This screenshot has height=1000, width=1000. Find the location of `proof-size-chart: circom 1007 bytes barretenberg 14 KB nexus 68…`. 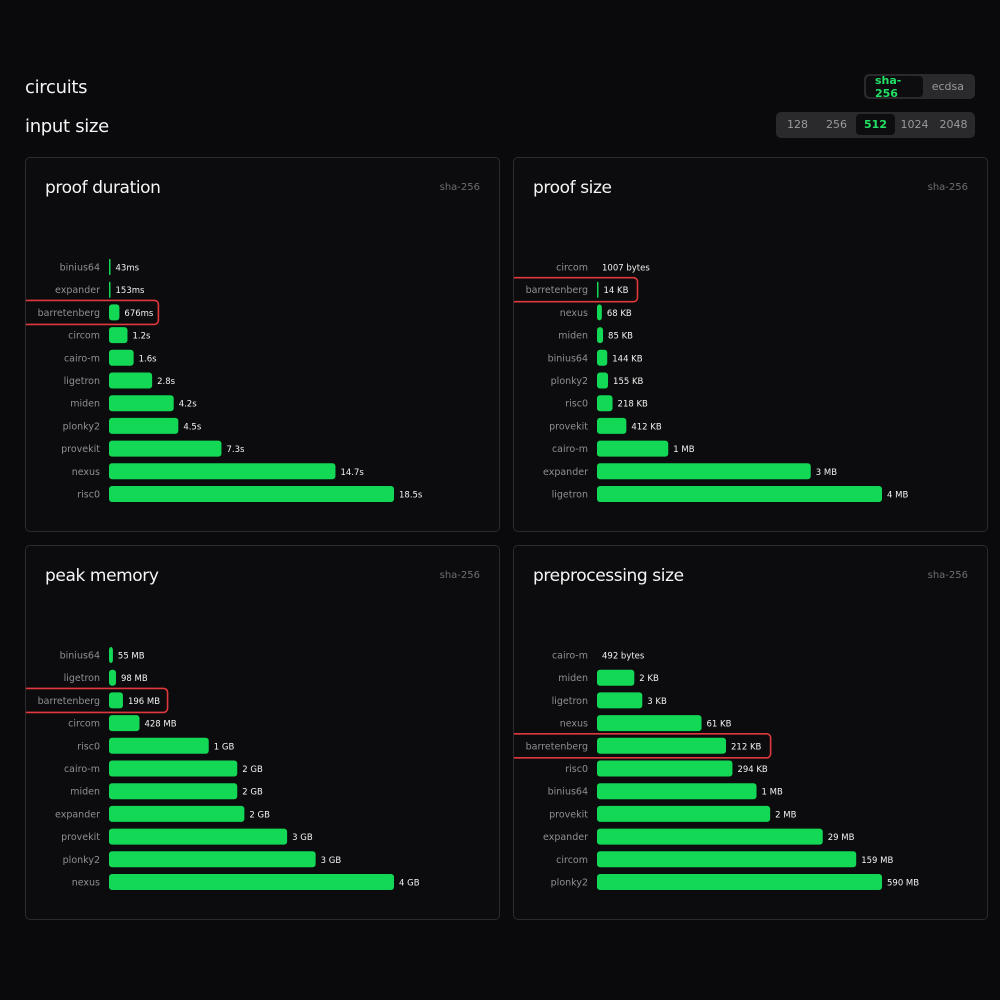

proof-size-chart: circom 1007 bytes barretenberg 14 KB nexus 68… is located at coordinates (711, 382).